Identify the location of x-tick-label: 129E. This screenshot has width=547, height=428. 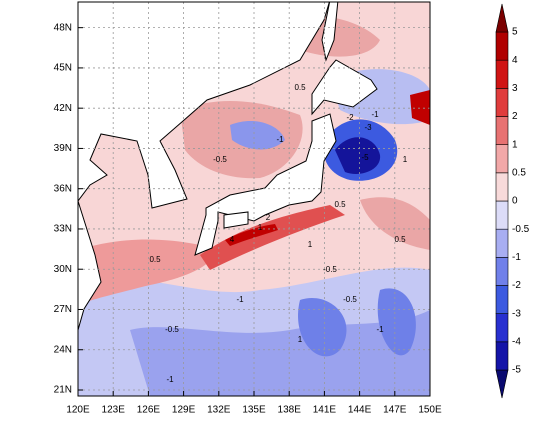
(184, 410).